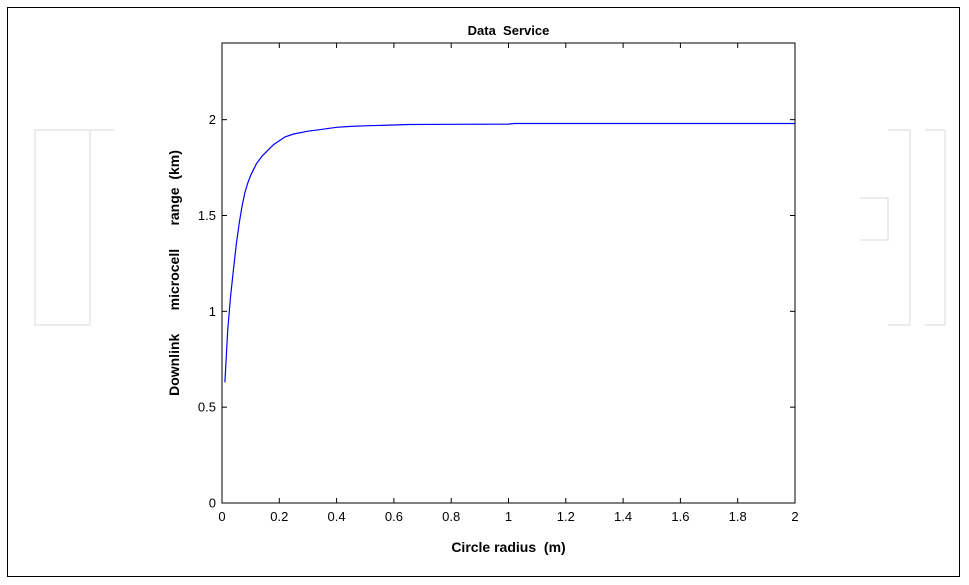  Describe the element at coordinates (174, 273) in the screenshot. I see `y-axis-title: Downlink microcell range (km)` at that location.